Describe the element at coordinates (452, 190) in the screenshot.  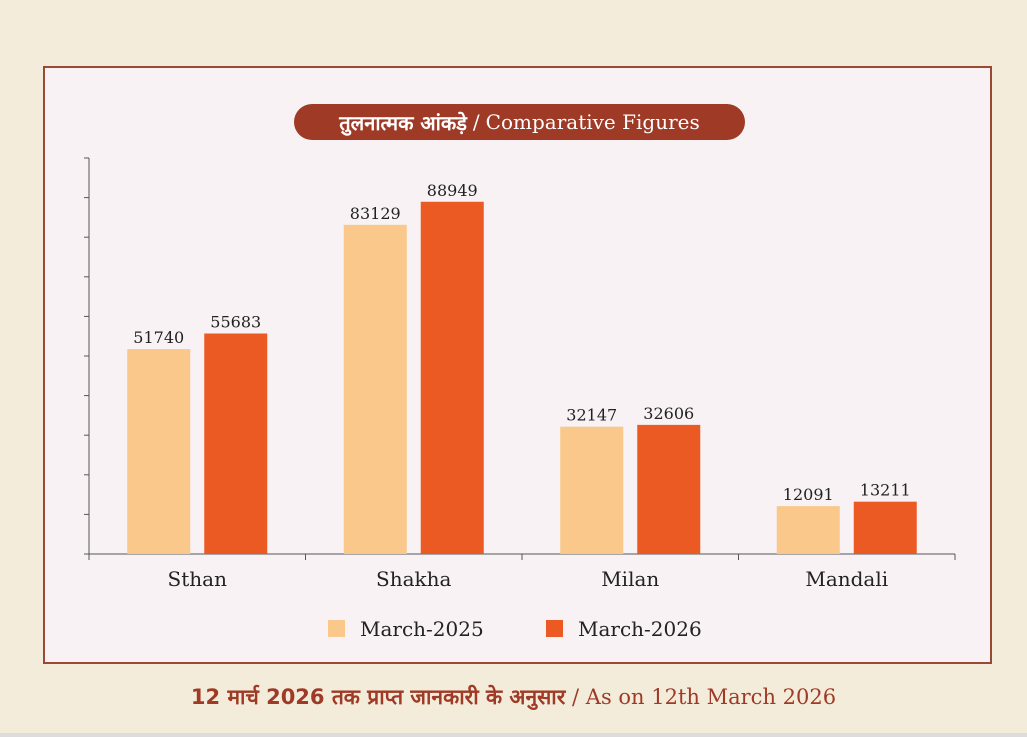
I see `data-label: 88949` at that location.